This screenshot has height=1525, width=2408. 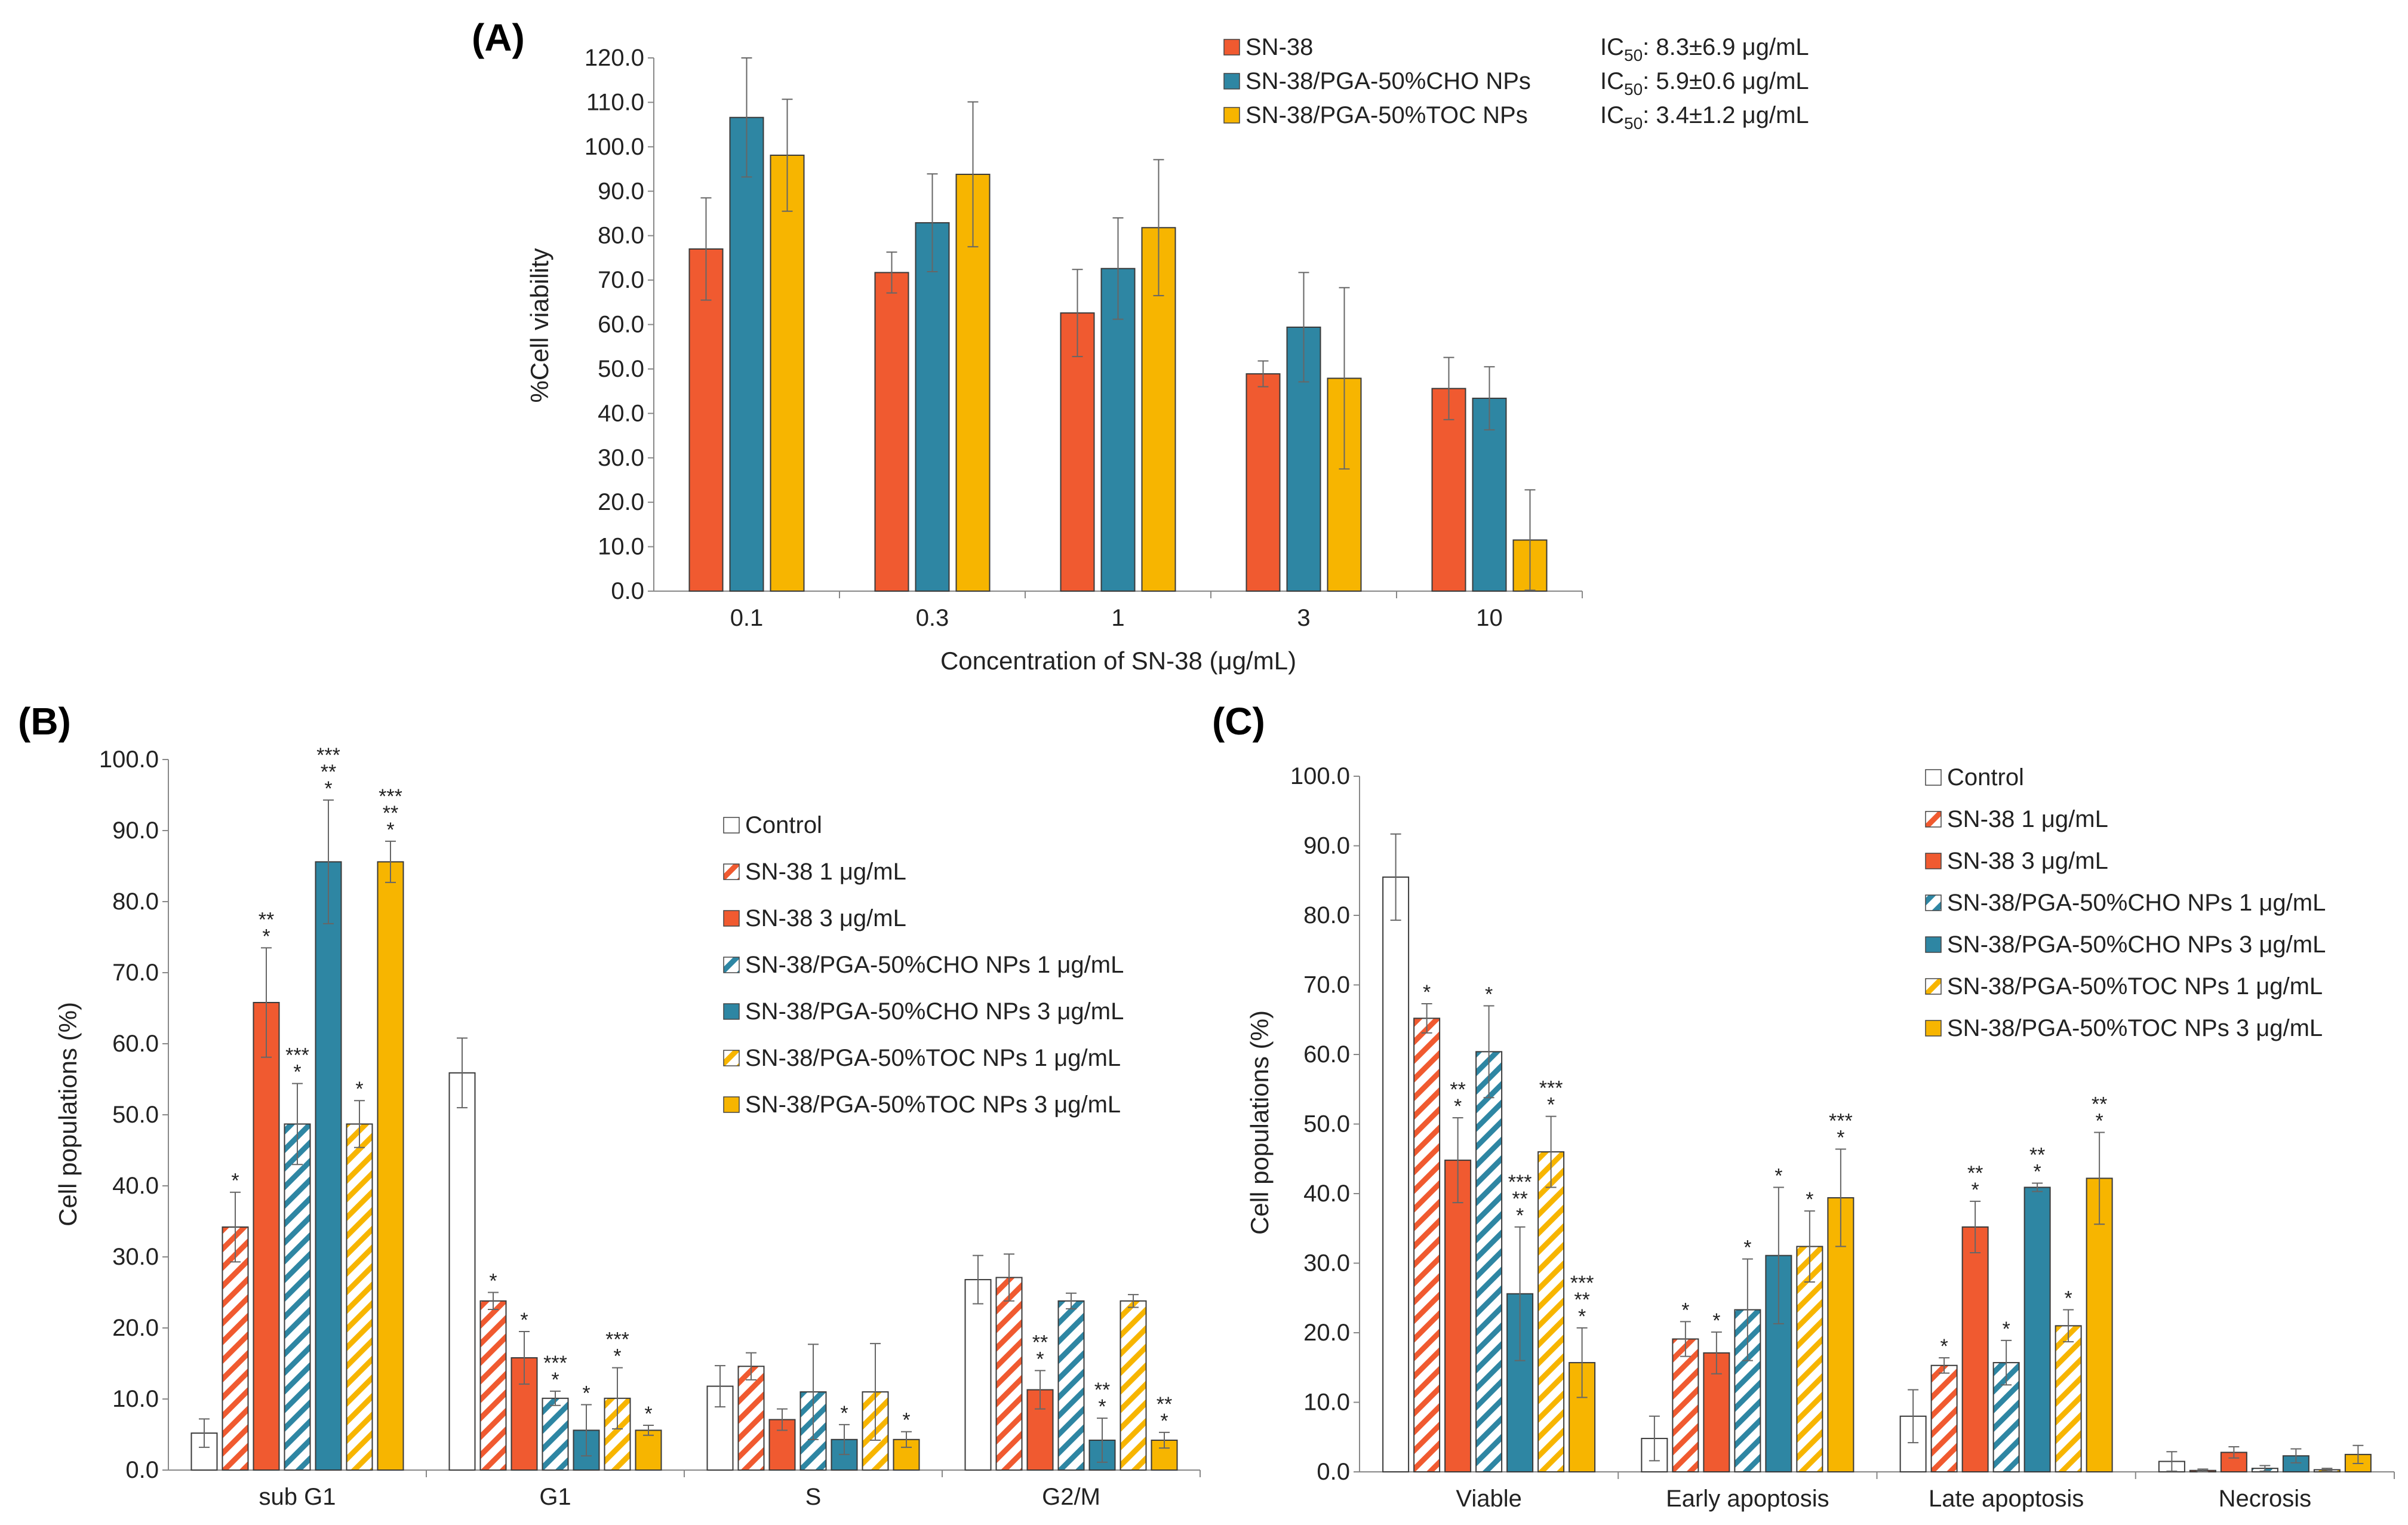 I want to click on x-tick-label: G2/M, so click(x=1071, y=1497).